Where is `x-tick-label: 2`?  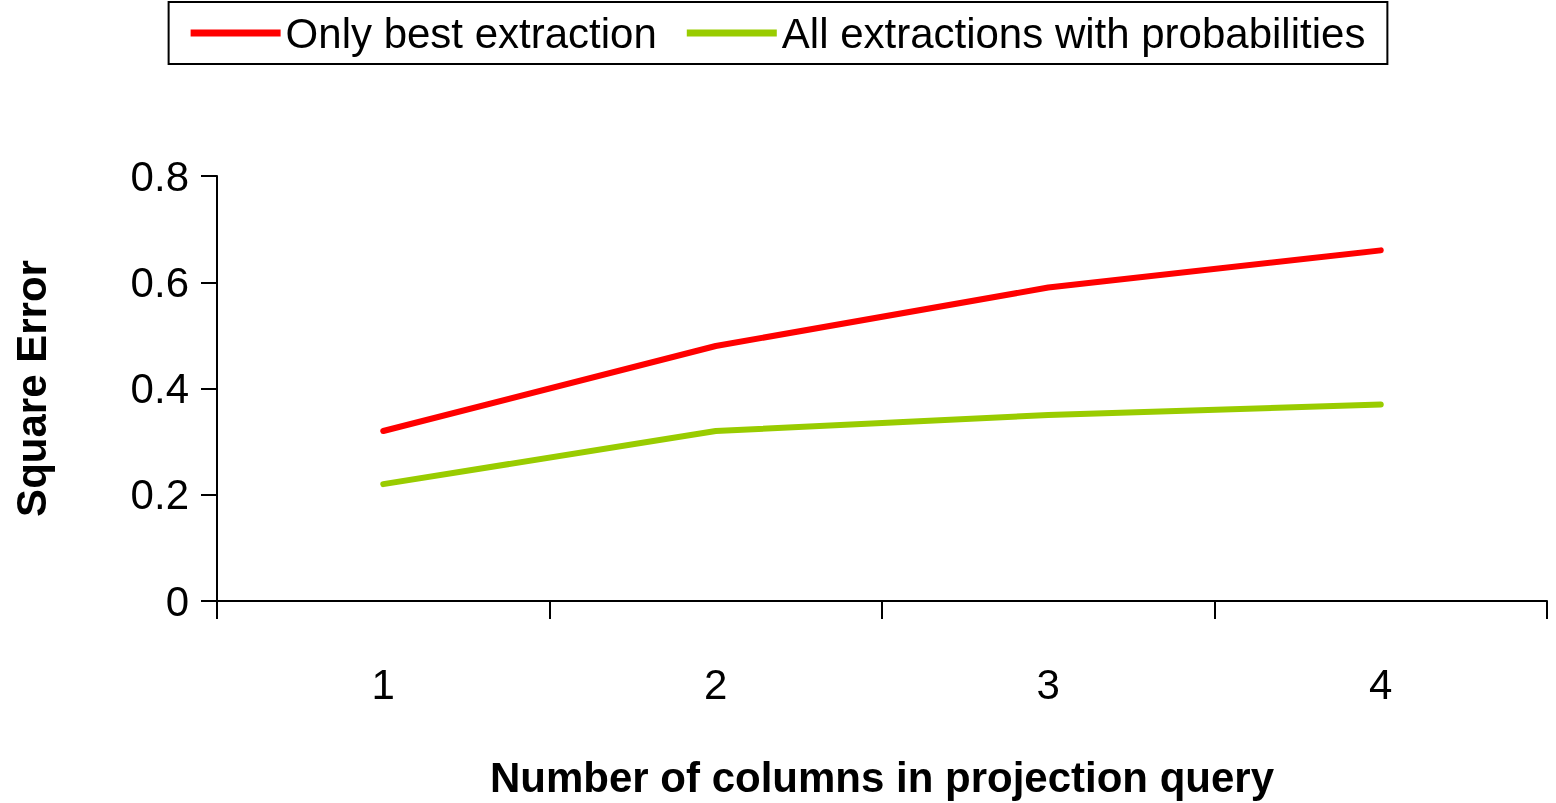
x-tick-label: 2 is located at coordinates (716, 684).